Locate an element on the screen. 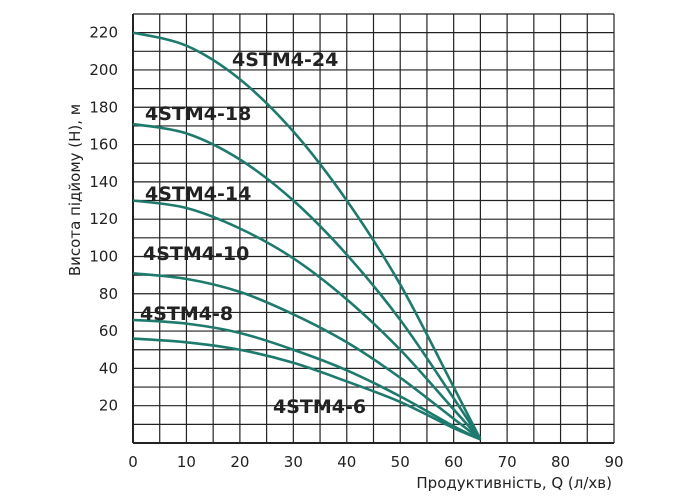 This screenshot has width=700, height=500. x-tick-label: 0 is located at coordinates (133, 462).